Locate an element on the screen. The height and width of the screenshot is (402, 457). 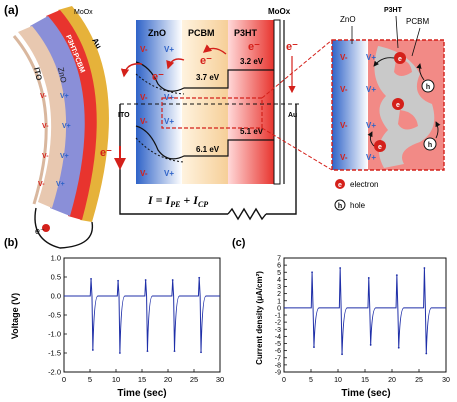
legend-hole-label: hole is located at coordinates (358, 205).